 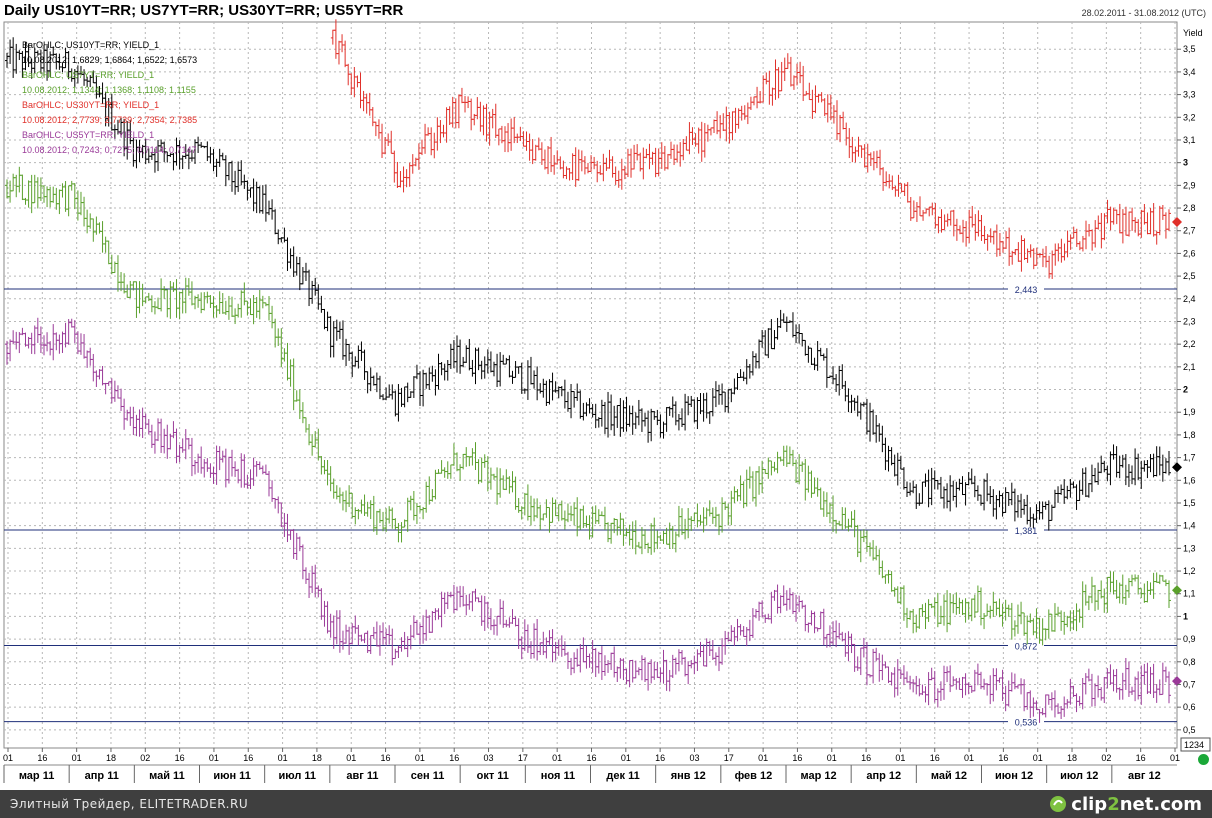 What do you see at coordinates (1193, 33) in the screenshot?
I see `y-axis-label: Yield` at bounding box center [1193, 33].